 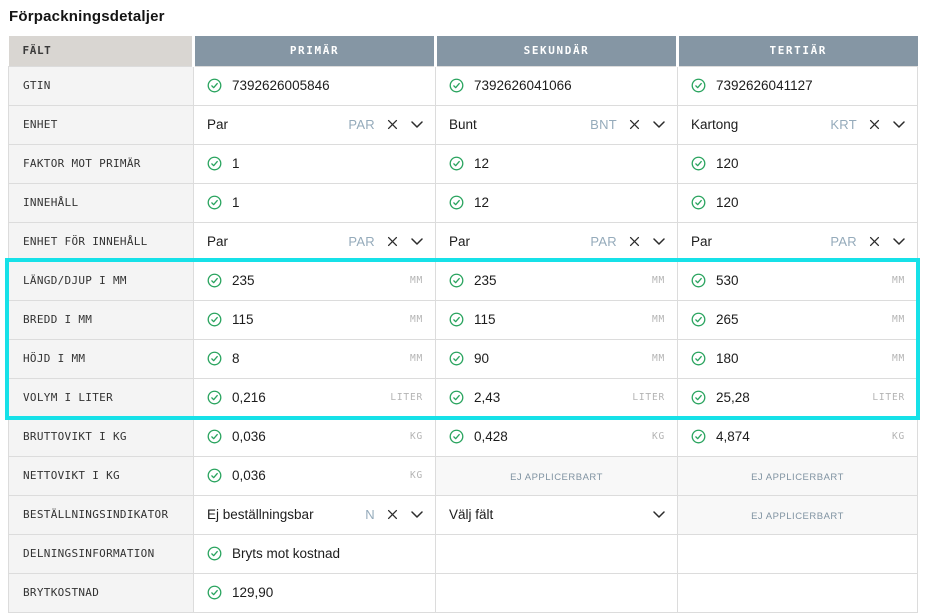 What do you see at coordinates (101, 553) in the screenshot?
I see `field-label: DELNINGSINFORMATION` at bounding box center [101, 553].